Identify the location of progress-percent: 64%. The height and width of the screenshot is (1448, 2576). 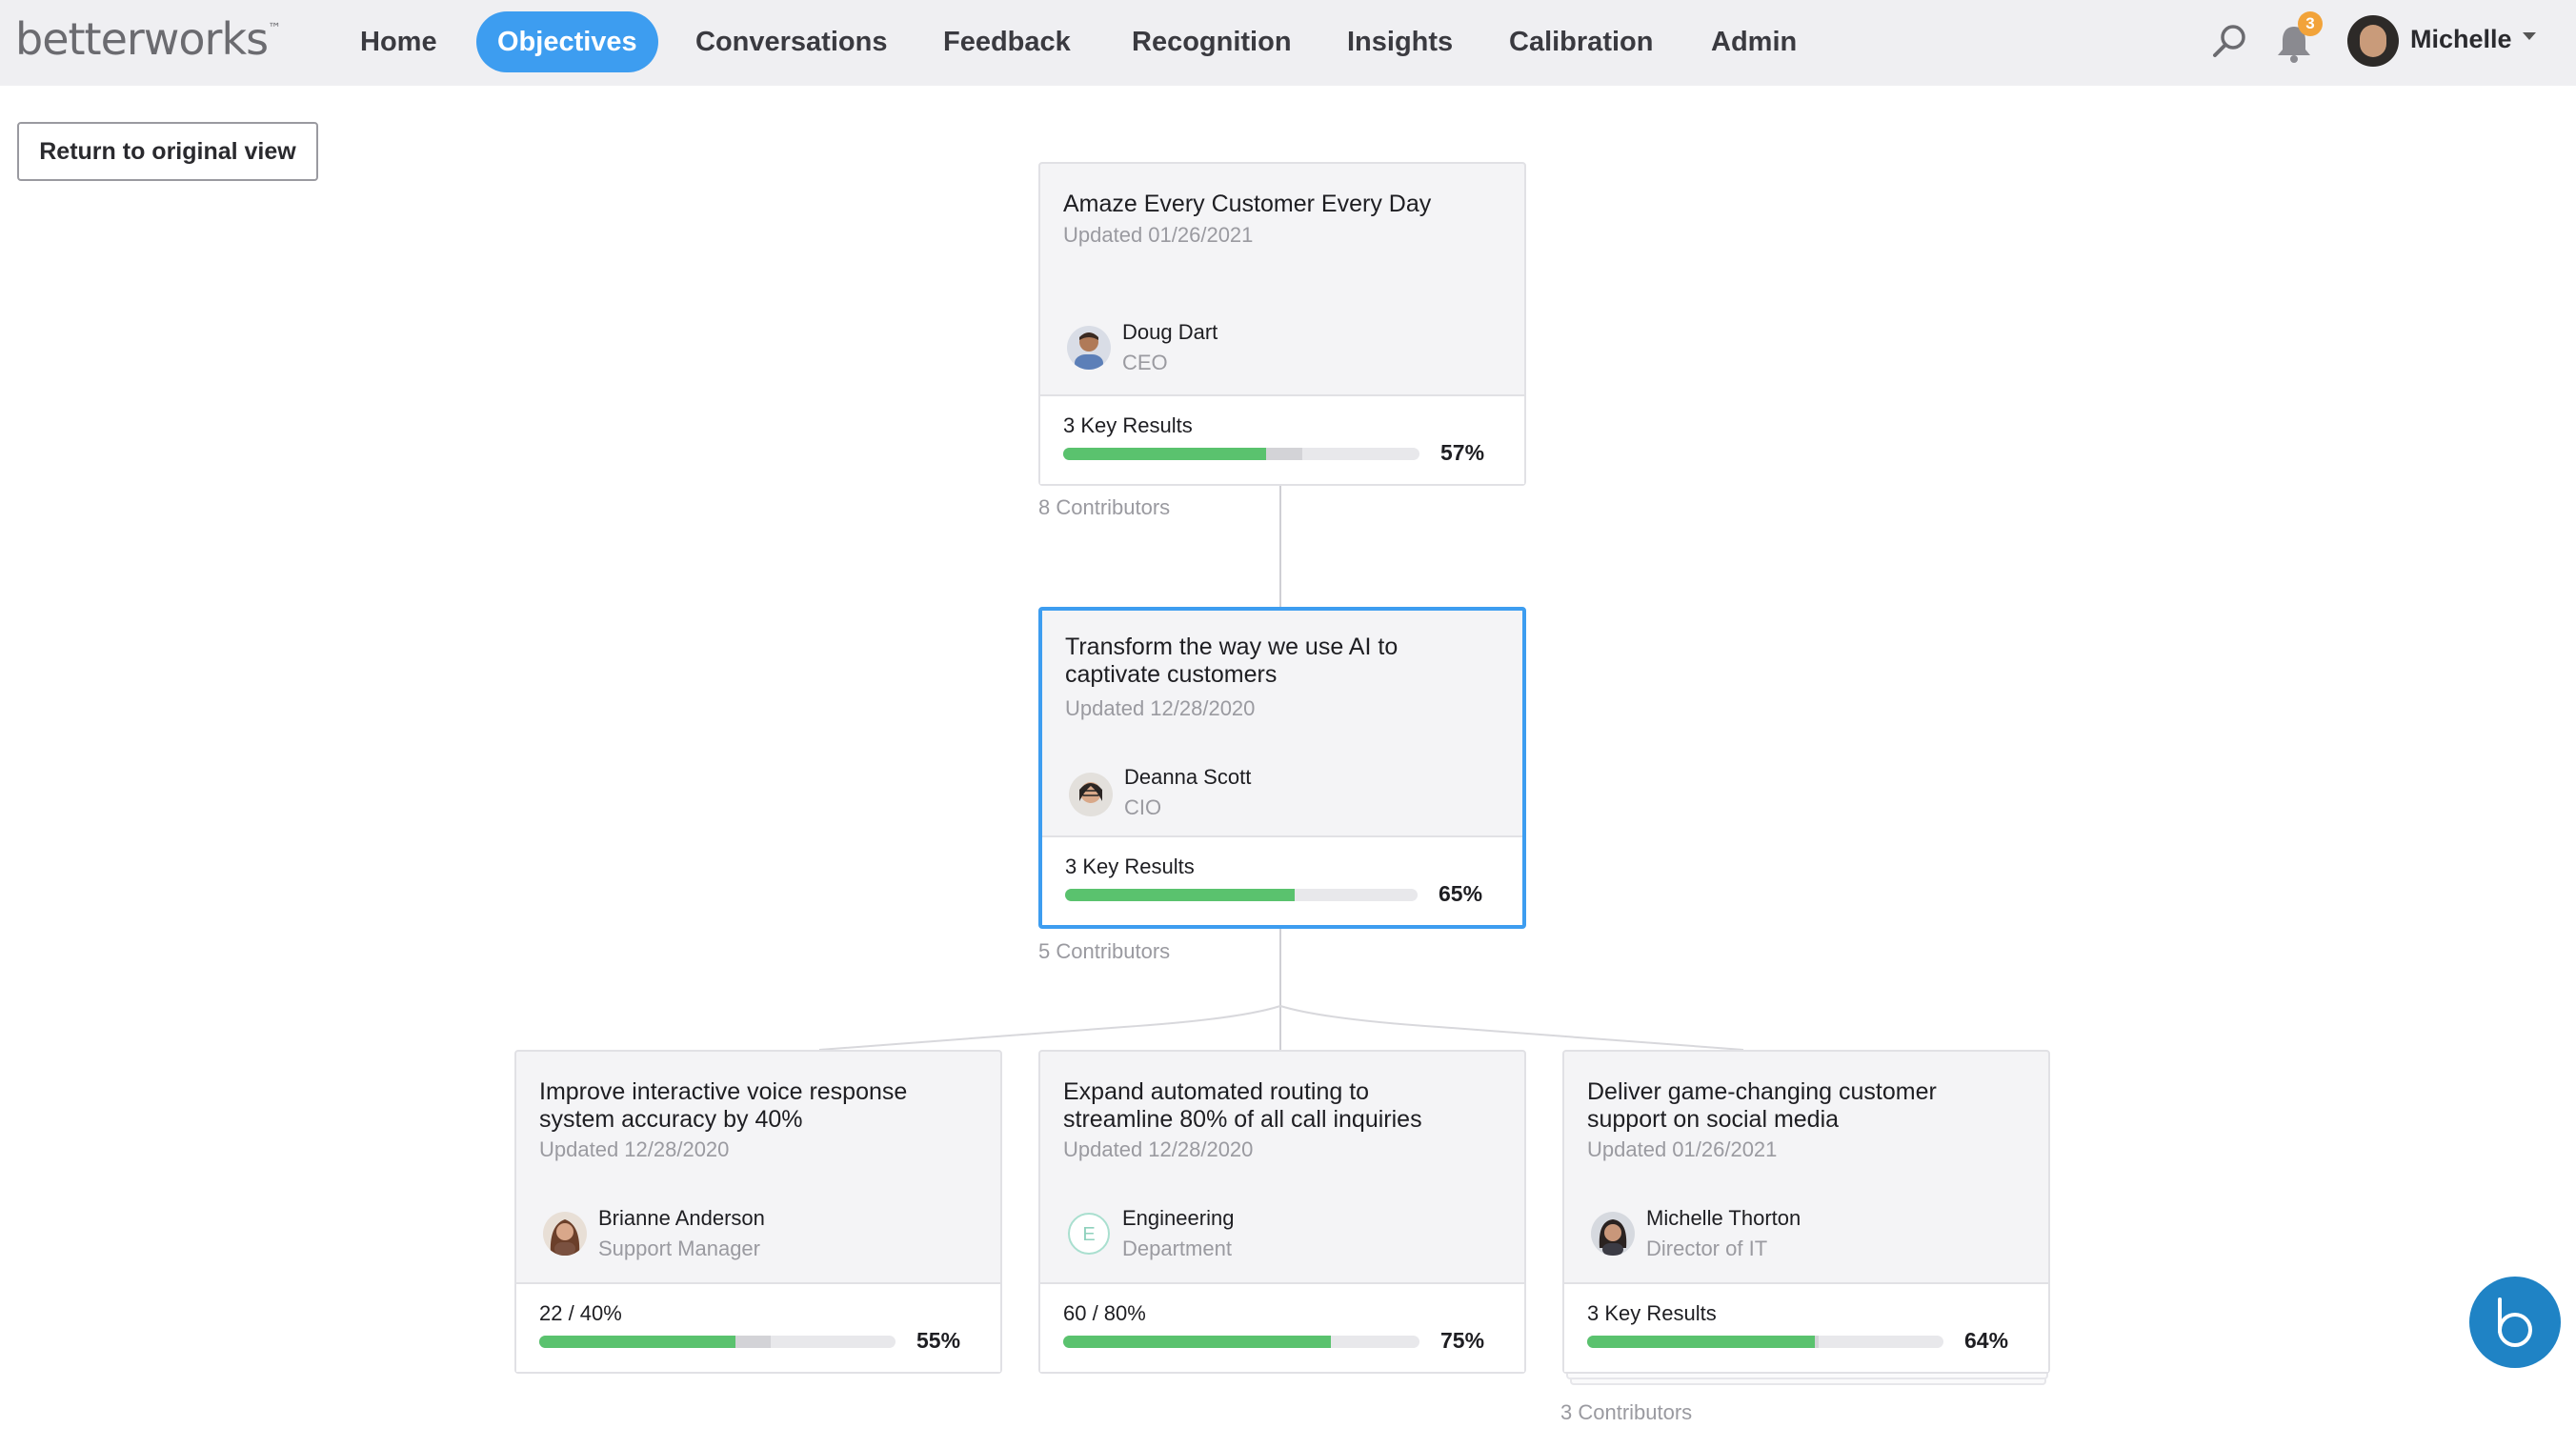
(1987, 1340).